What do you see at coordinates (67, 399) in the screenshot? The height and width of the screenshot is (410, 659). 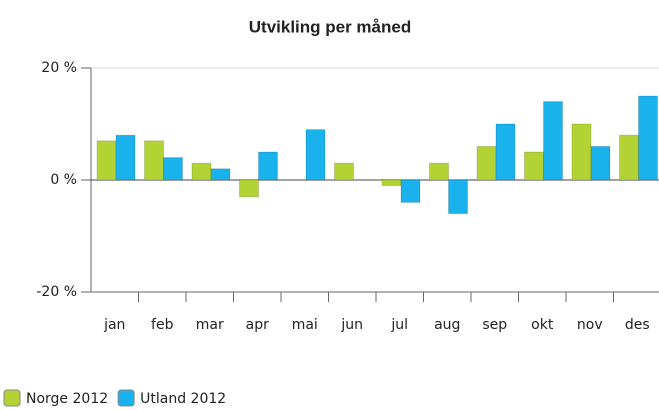 I see `legend-label: Norge 2012` at bounding box center [67, 399].